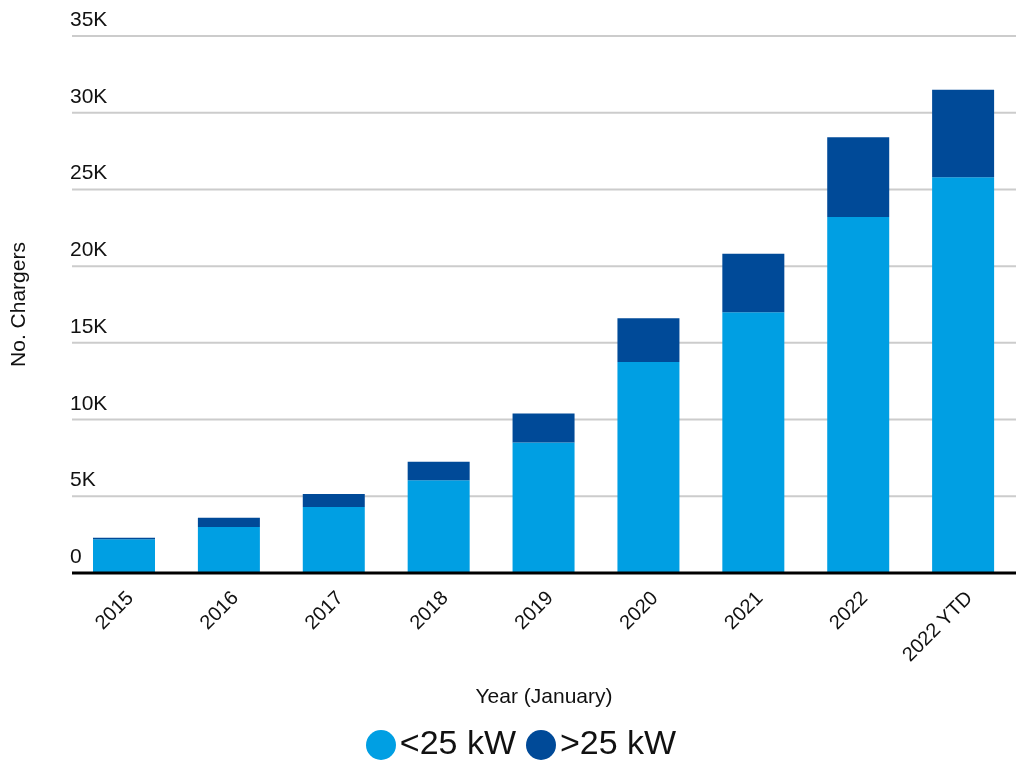 This screenshot has height=780, width=1028. Describe the element at coordinates (618, 742) in the screenshot. I see `legend-label: >25 kW` at that location.